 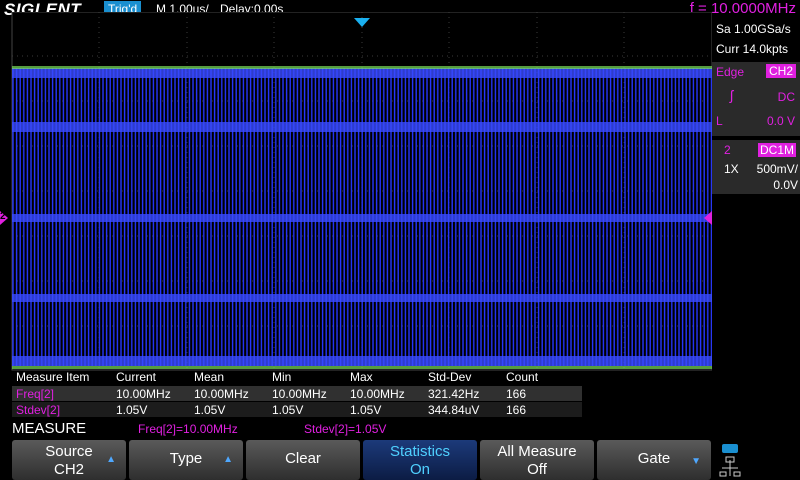 I want to click on table-header: Std-Dev, so click(x=450, y=377).